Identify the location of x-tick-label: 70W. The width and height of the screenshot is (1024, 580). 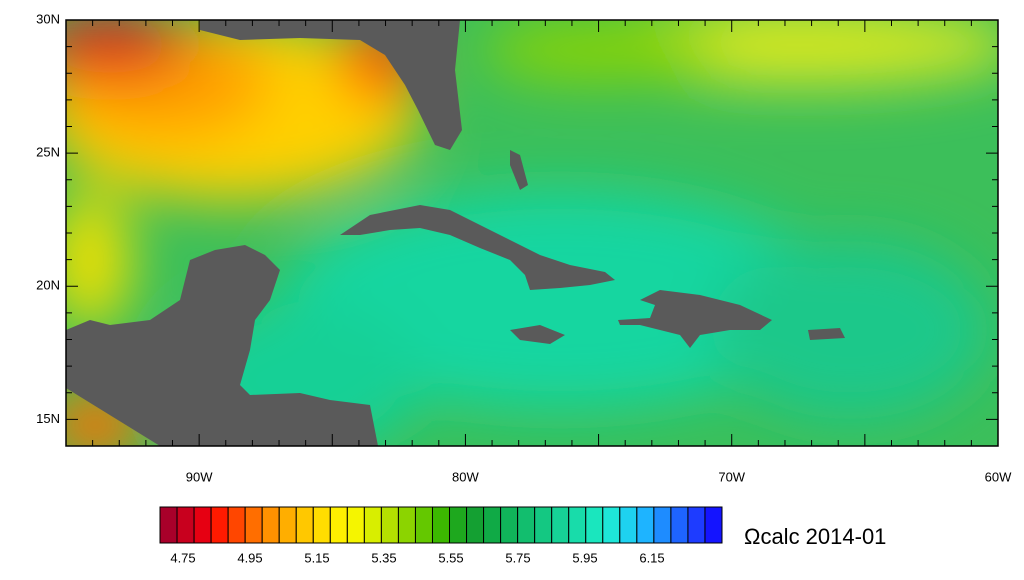
(731, 476).